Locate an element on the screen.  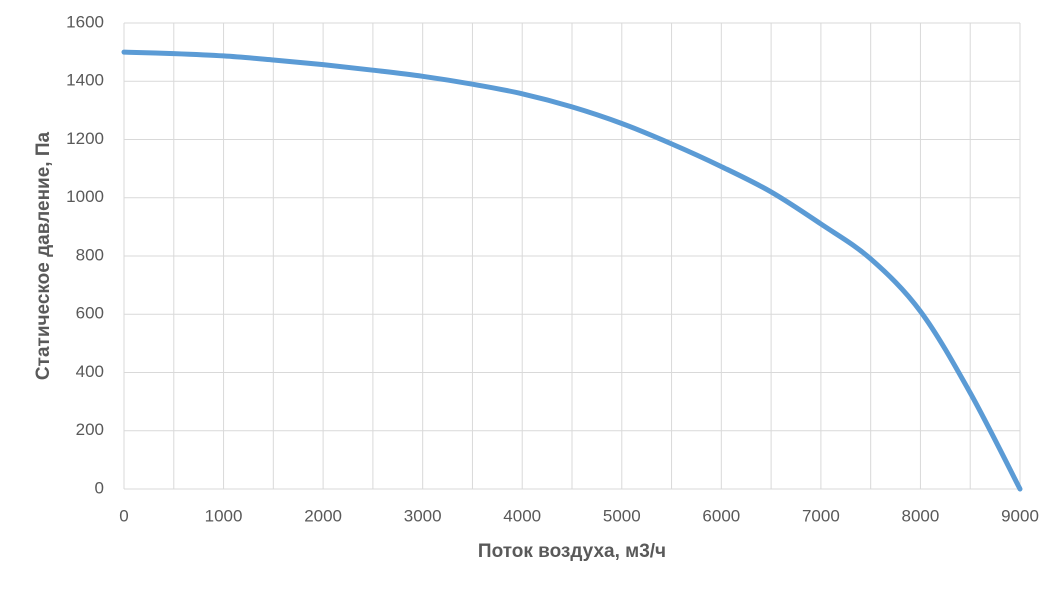
y-tick-label: 1400 is located at coordinates (85, 80).